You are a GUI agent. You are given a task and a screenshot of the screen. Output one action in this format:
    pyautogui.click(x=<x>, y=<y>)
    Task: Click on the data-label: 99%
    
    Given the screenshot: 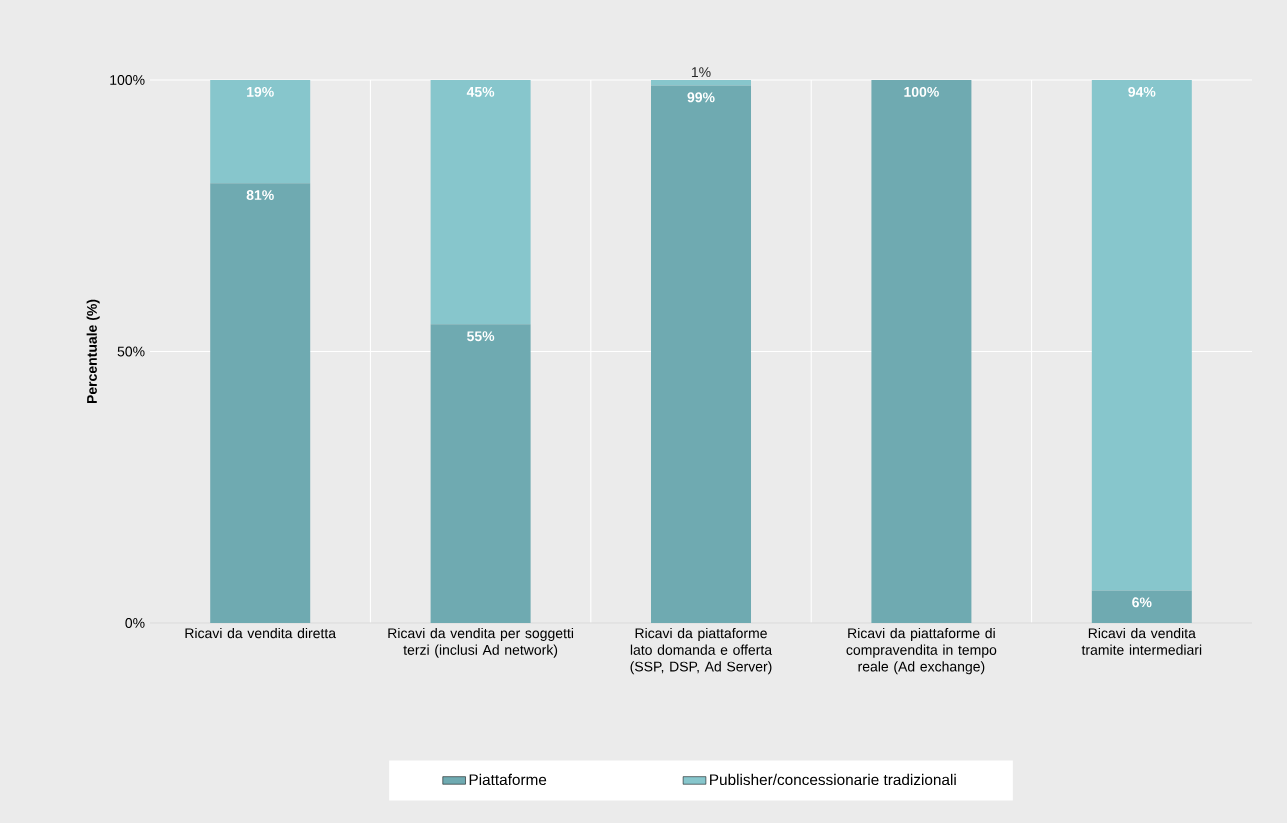 What is the action you would take?
    pyautogui.click(x=701, y=97)
    